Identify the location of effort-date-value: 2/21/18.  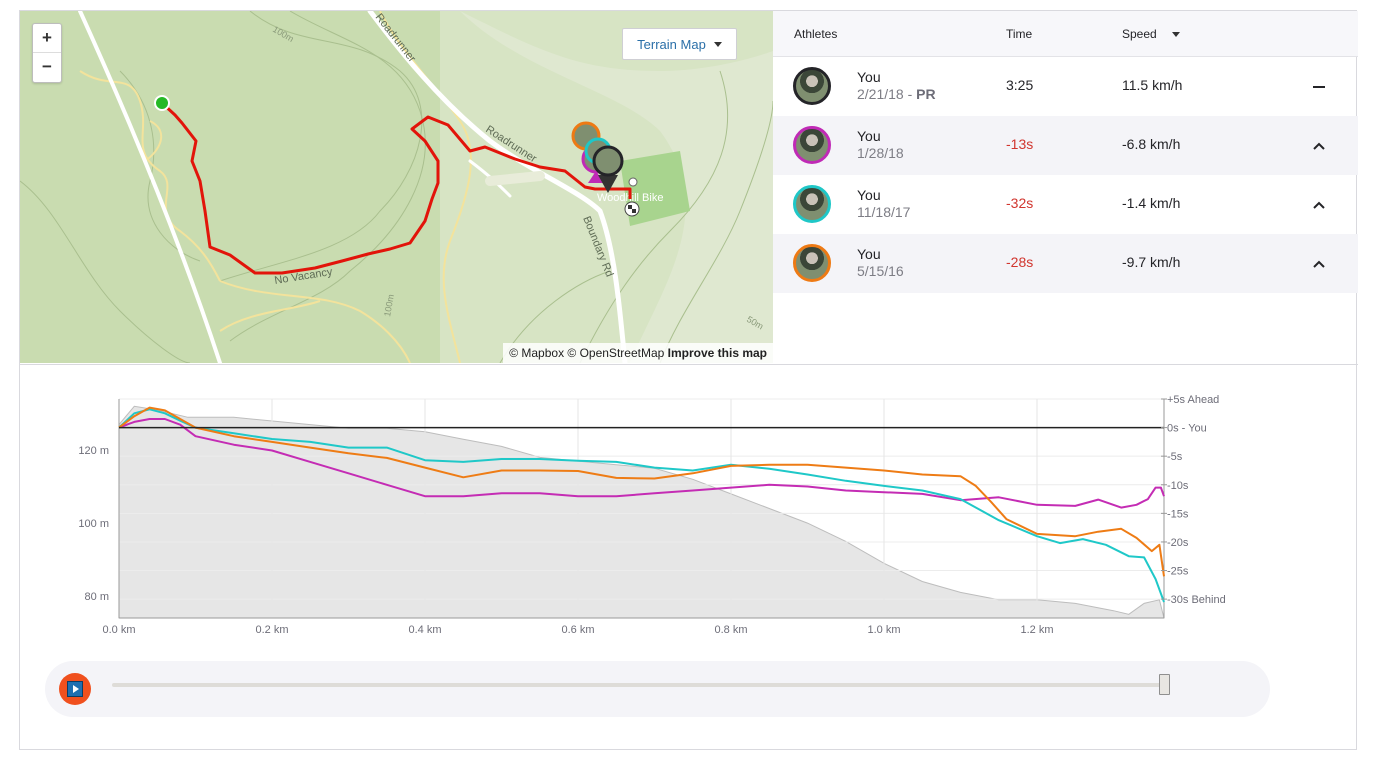
(880, 94).